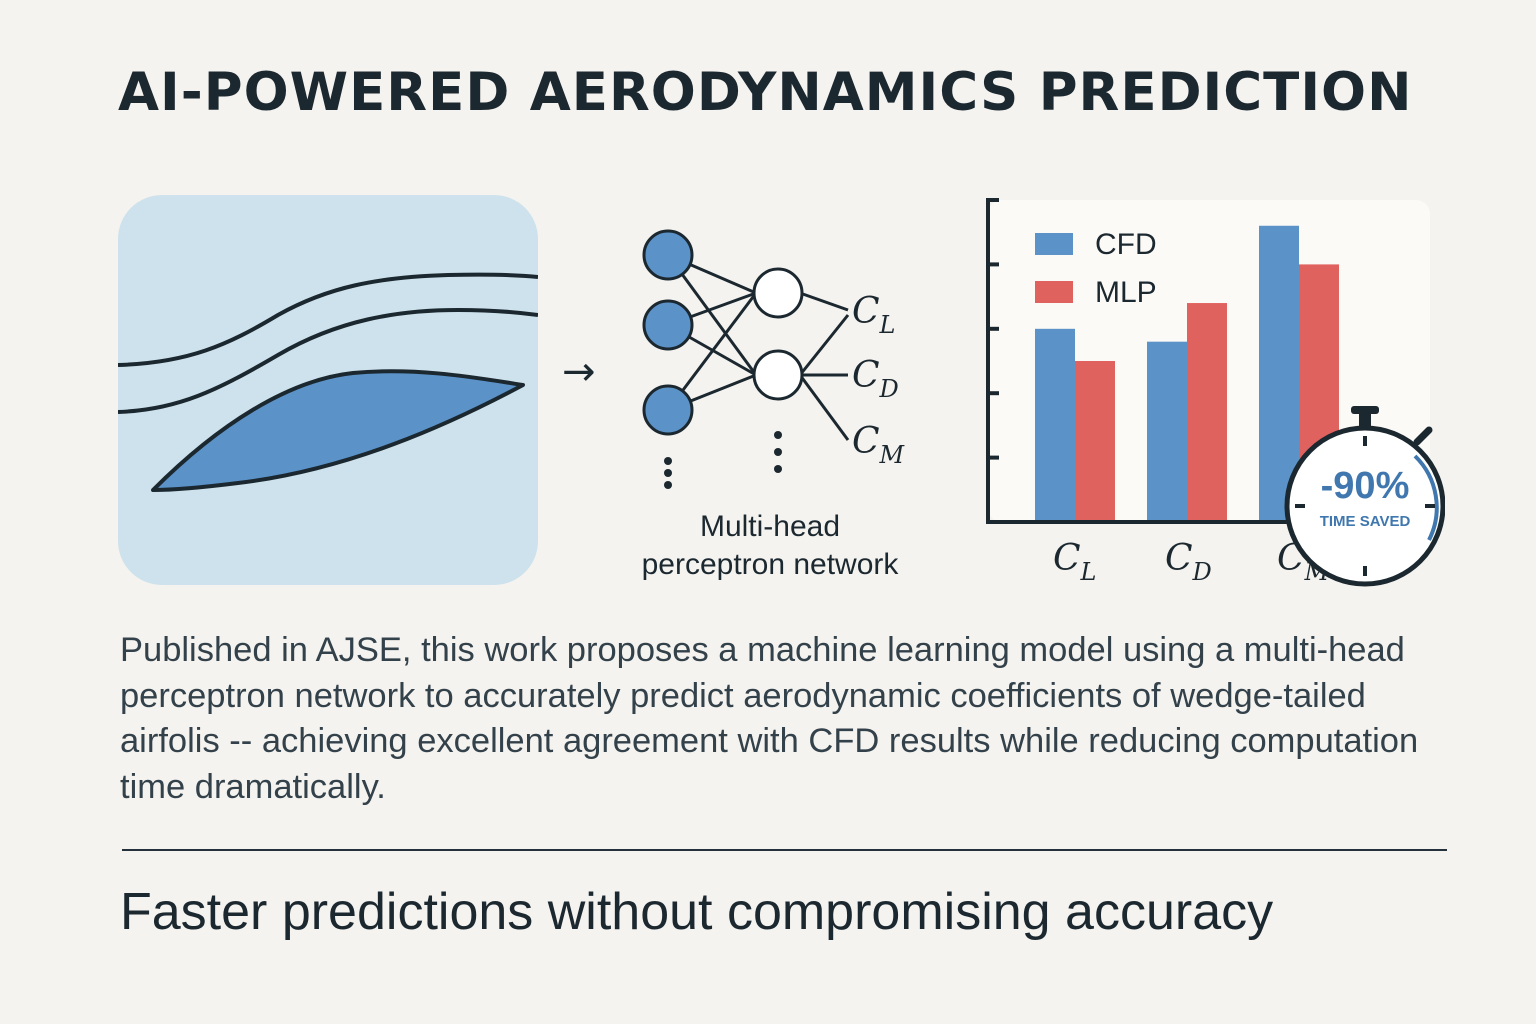 The image size is (1536, 1024). I want to click on ellipsis-dots, so click(723, 460).